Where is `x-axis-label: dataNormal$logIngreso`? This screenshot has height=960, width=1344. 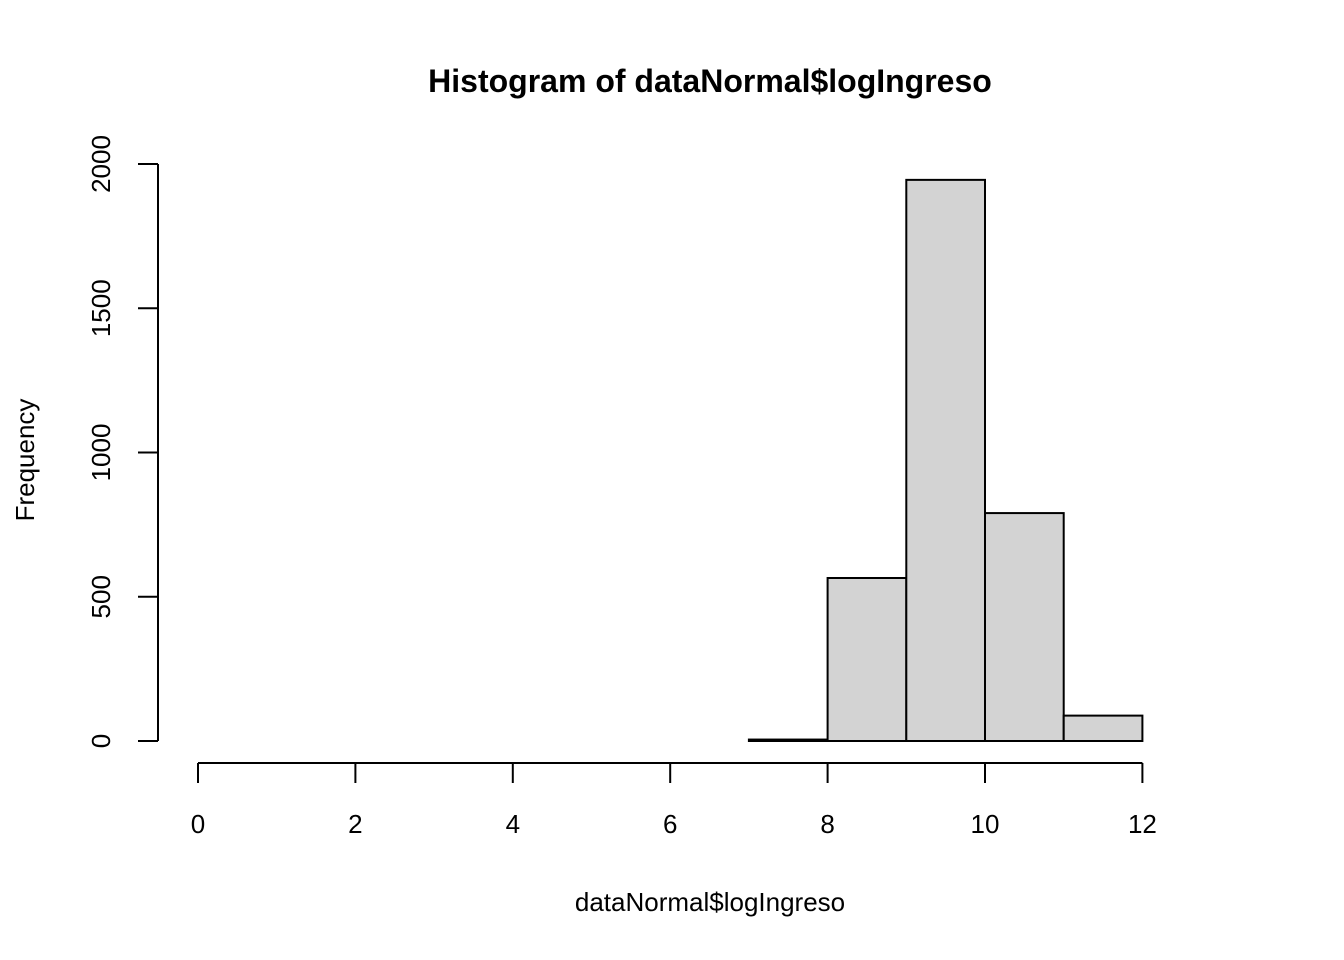
x-axis-label: dataNormal$logIngreso is located at coordinates (710, 902).